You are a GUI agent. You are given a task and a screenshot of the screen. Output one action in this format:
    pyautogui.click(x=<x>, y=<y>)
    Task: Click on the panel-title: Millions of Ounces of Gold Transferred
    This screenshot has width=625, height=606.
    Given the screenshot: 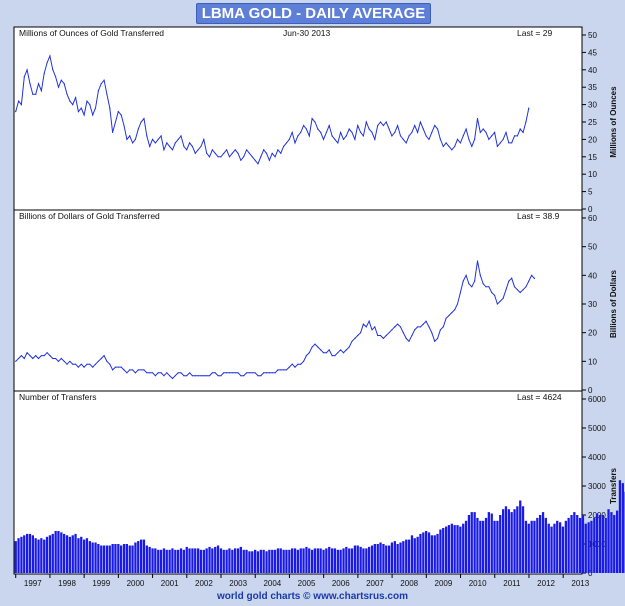 What is the action you would take?
    pyautogui.click(x=91, y=33)
    